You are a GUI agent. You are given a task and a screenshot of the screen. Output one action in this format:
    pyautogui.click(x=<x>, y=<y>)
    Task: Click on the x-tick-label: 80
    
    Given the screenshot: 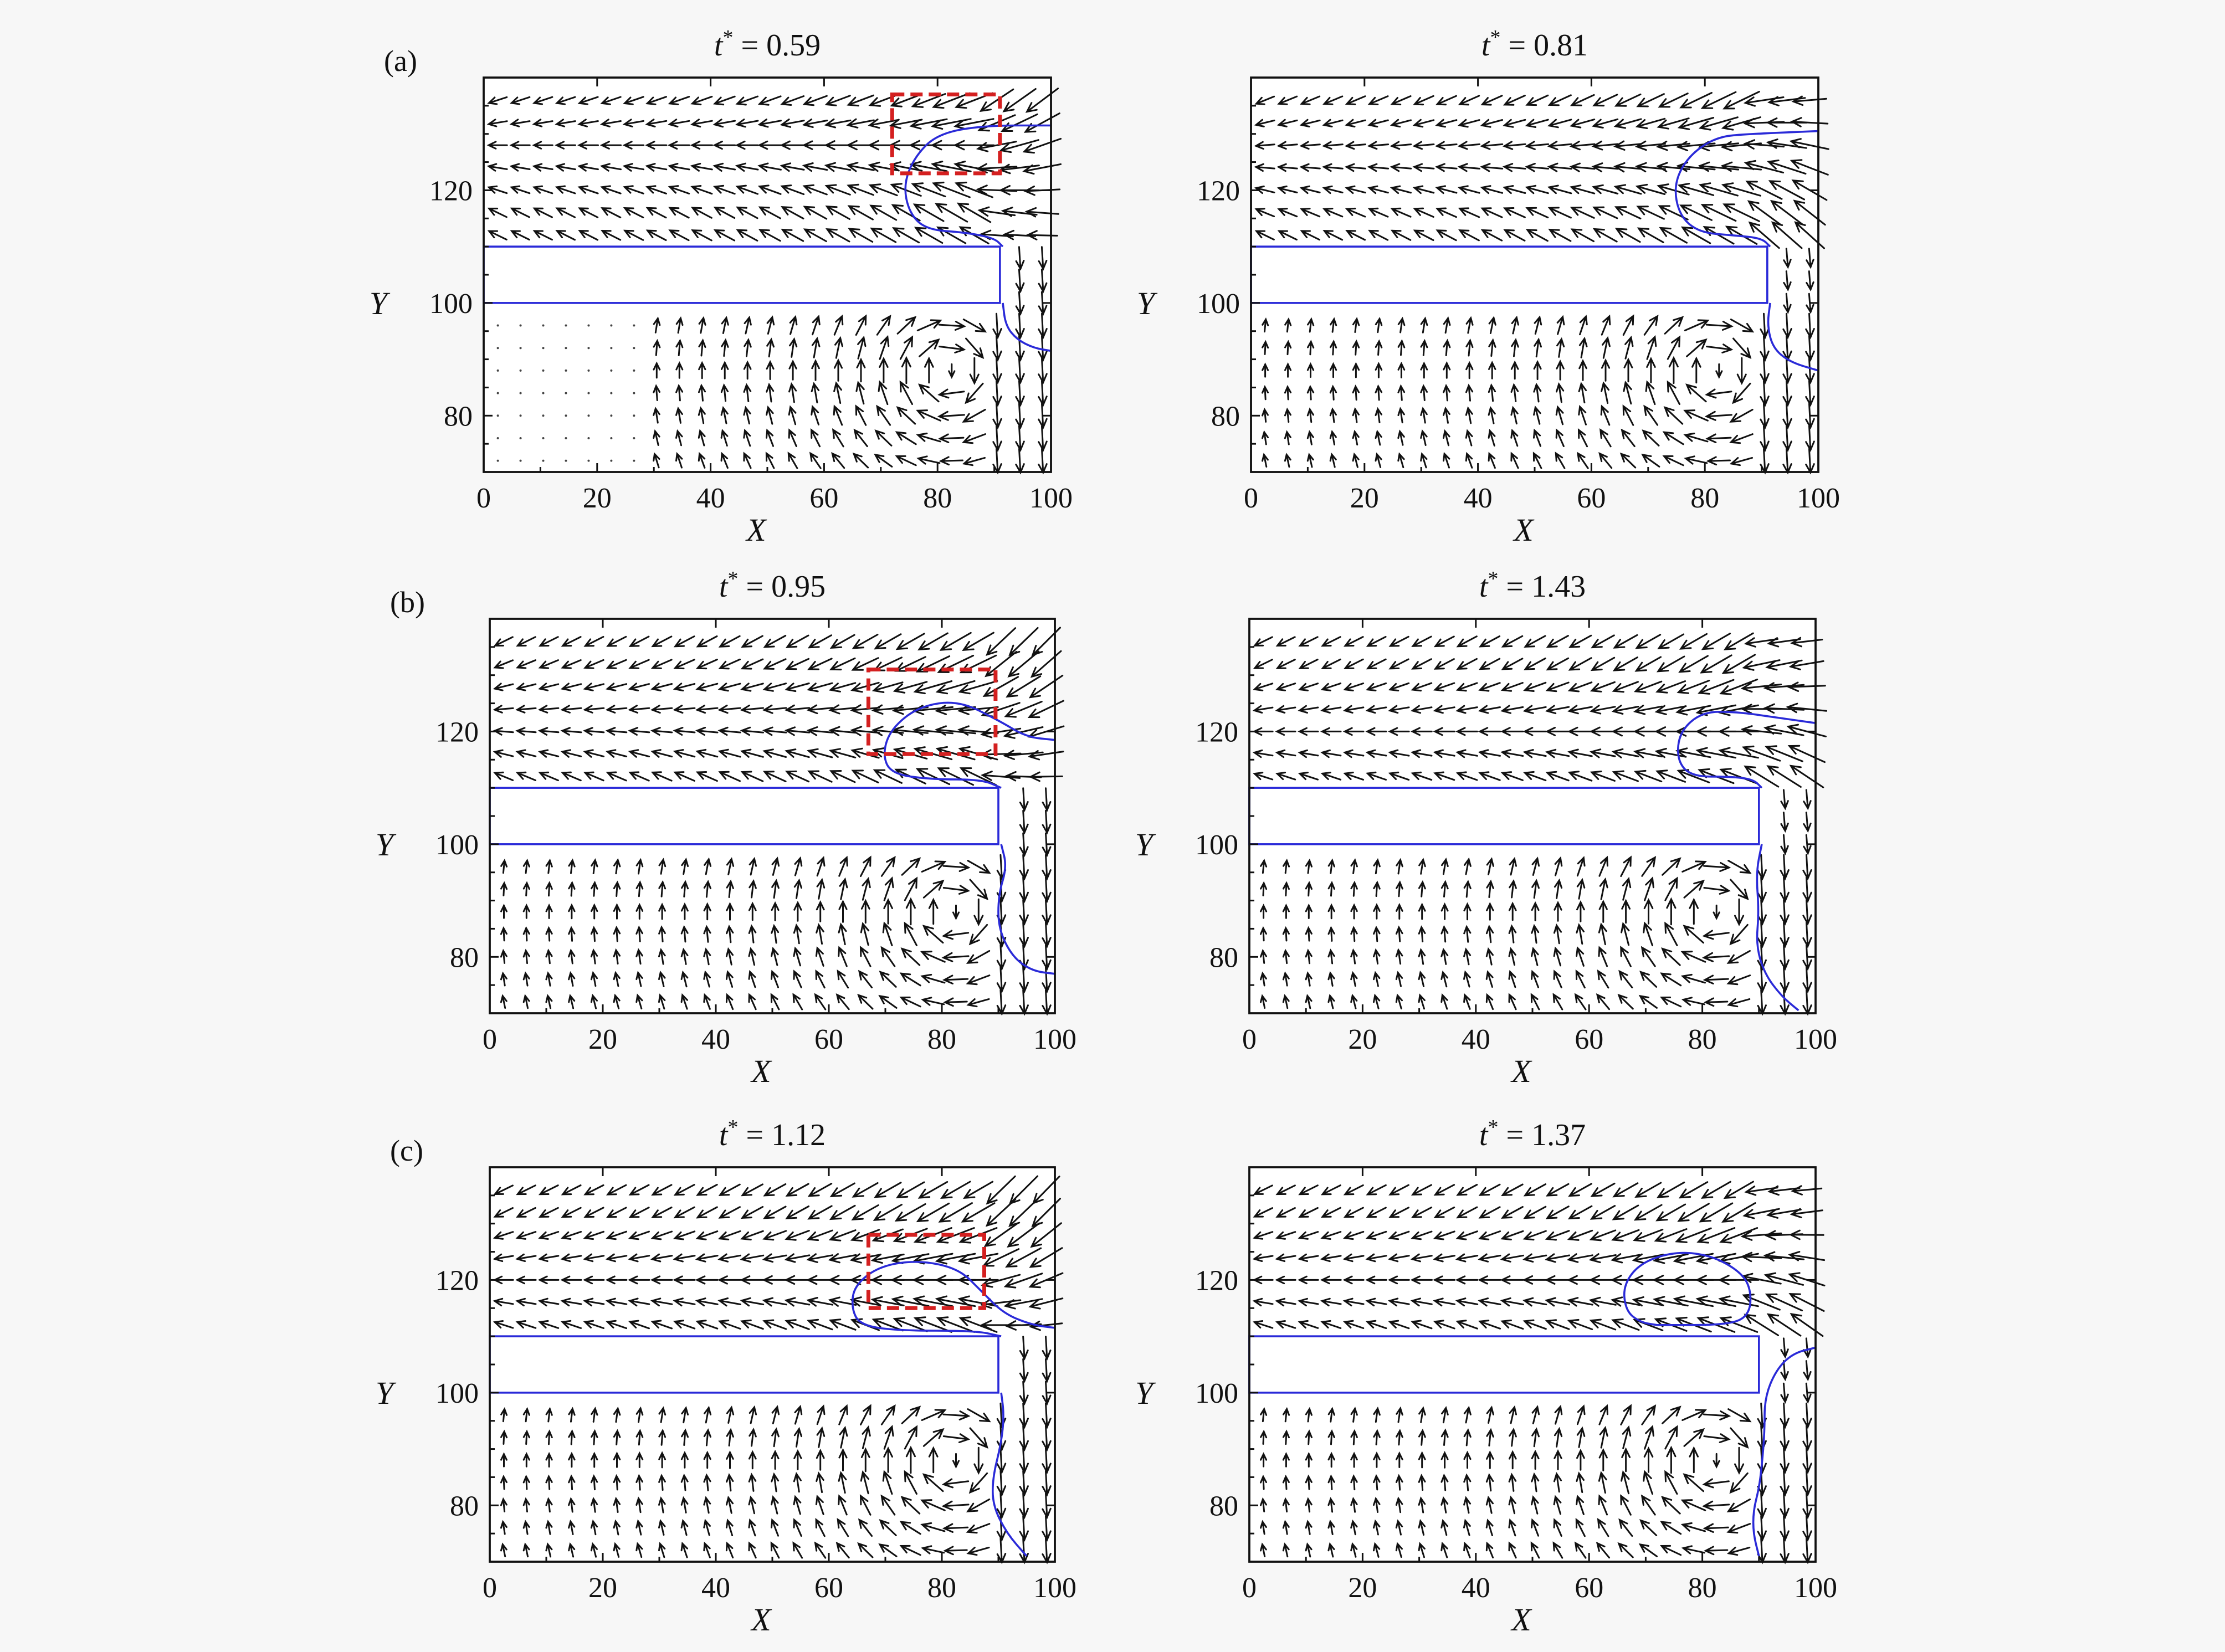 What is the action you would take?
    pyautogui.click(x=1702, y=1039)
    